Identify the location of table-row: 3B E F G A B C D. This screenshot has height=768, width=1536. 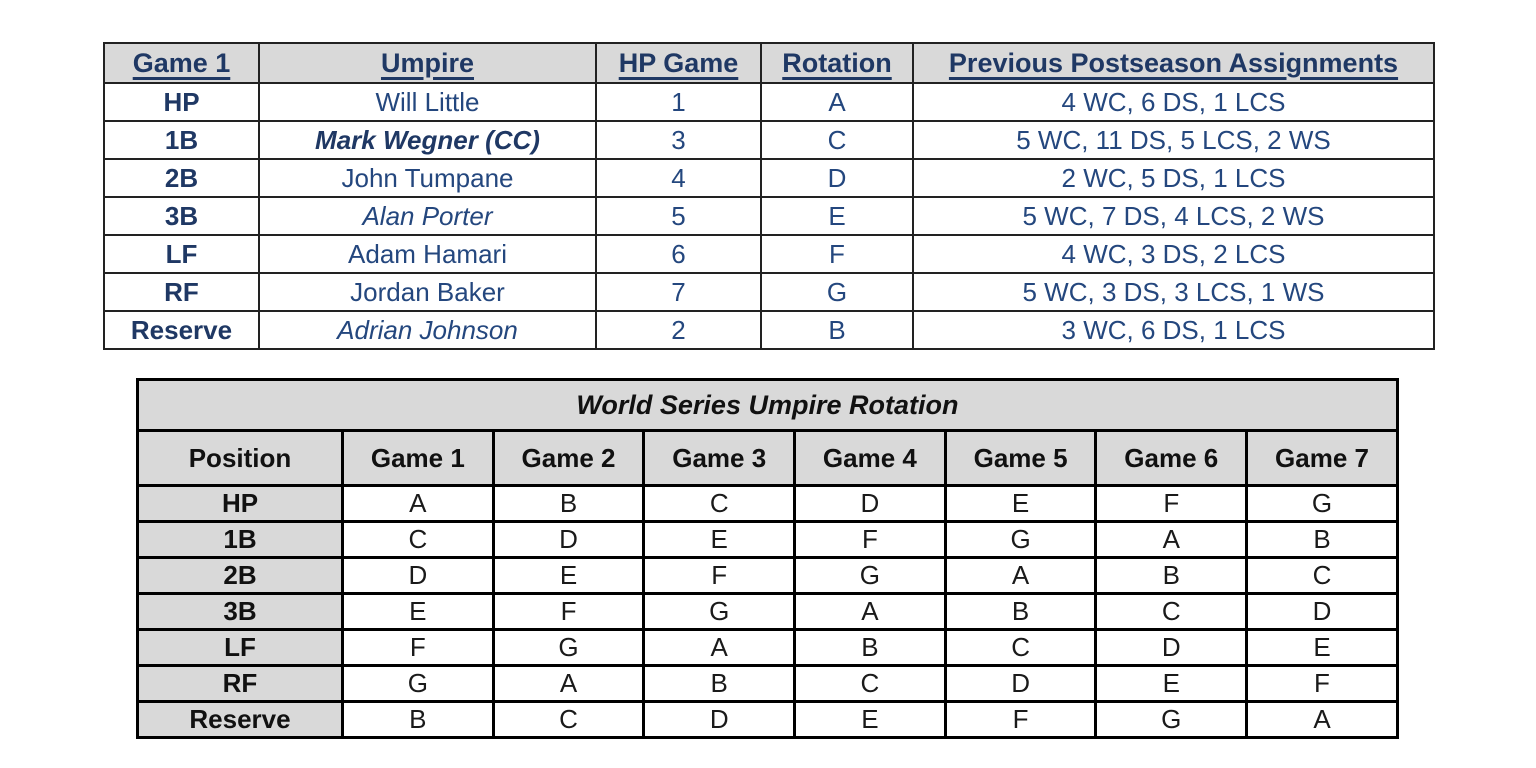
(767, 611).